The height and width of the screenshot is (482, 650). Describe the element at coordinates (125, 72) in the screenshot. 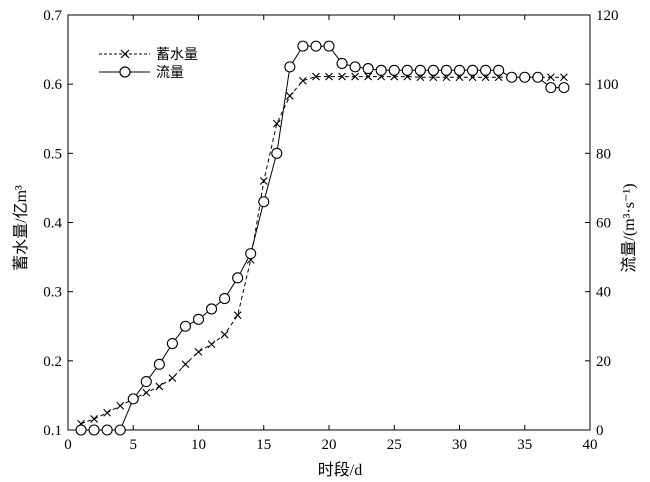

I see `legend-flow-circle-marker` at that location.